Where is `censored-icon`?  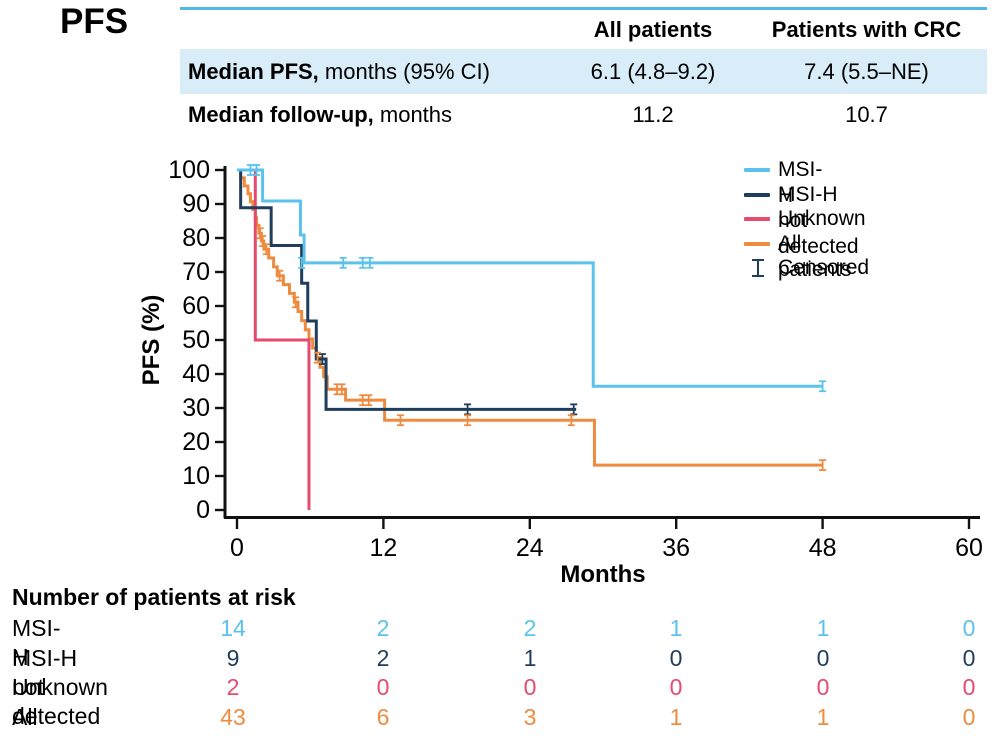 censored-icon is located at coordinates (758, 268).